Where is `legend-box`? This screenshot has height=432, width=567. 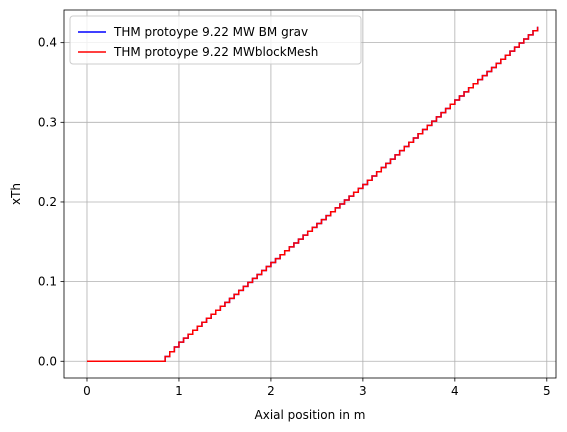 legend-box is located at coordinates (215, 40).